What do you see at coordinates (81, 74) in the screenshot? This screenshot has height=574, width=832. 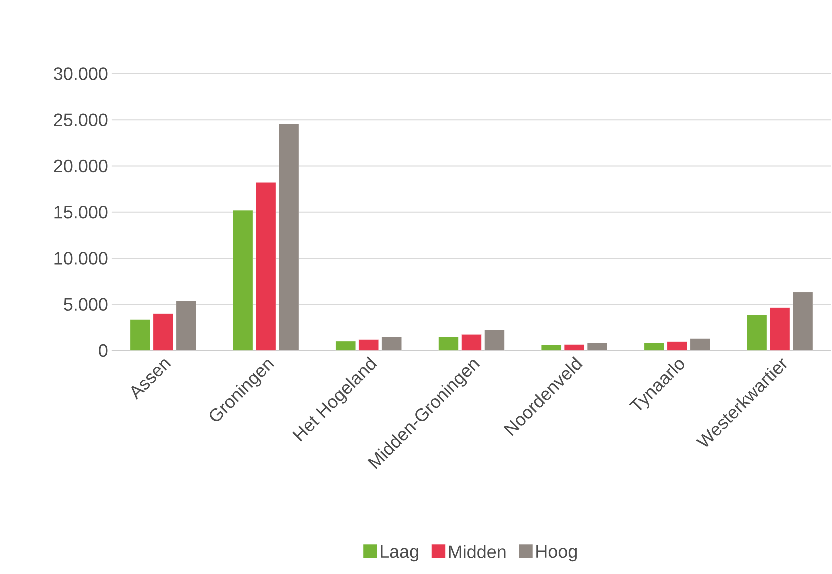 I see `y-tick-label: 30.000` at bounding box center [81, 74].